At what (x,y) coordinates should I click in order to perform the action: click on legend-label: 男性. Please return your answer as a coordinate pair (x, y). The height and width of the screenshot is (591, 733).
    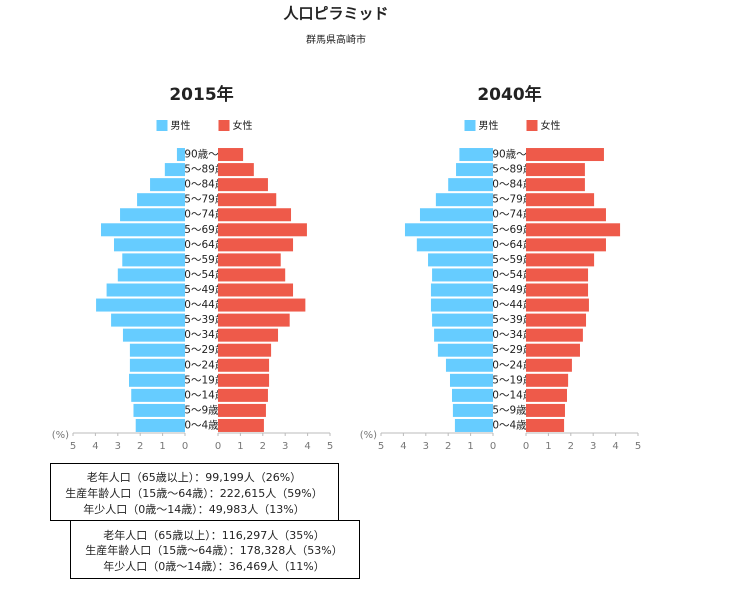
    Looking at the image, I should click on (181, 125).